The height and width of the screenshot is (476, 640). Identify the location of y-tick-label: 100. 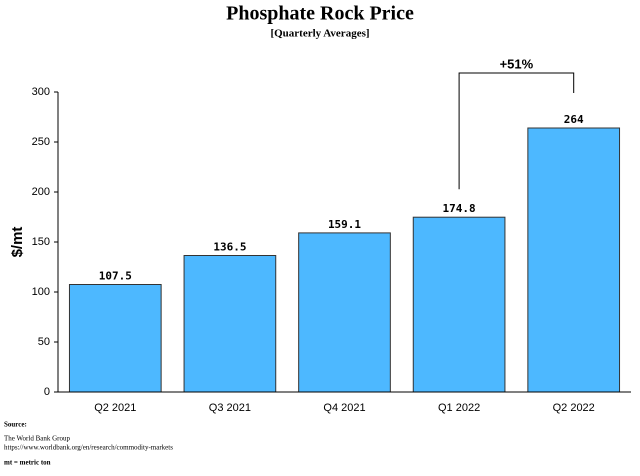
(41, 292).